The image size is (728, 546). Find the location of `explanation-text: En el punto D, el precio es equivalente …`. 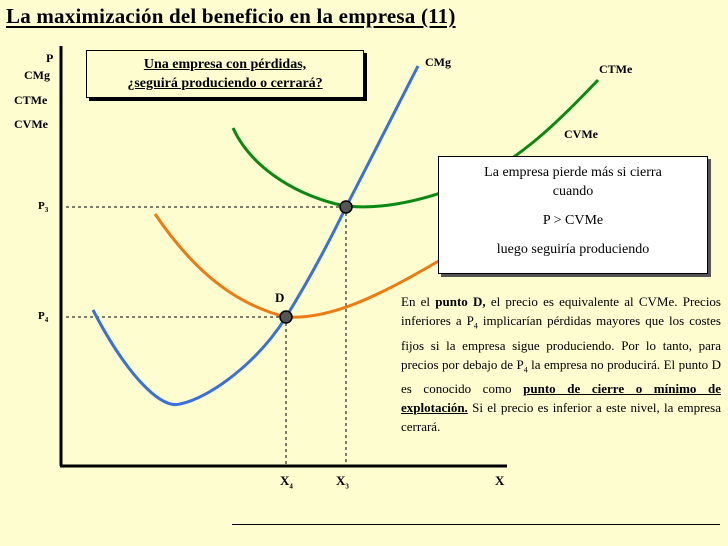

explanation-text: En el punto D, el precio es equivalente … is located at coordinates (561, 364).